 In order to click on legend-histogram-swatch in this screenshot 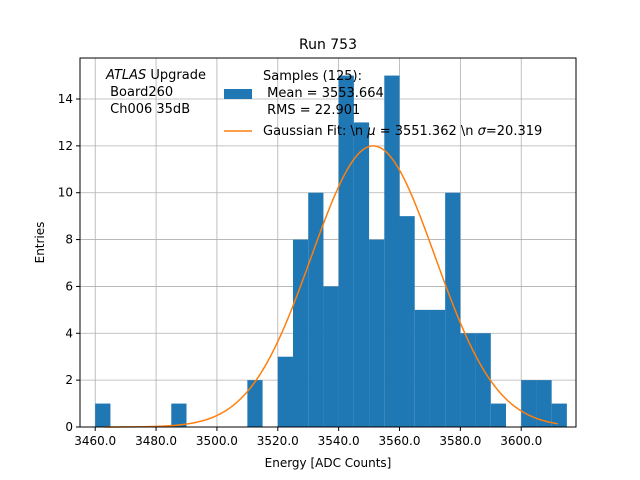, I will do `click(238, 94)`.